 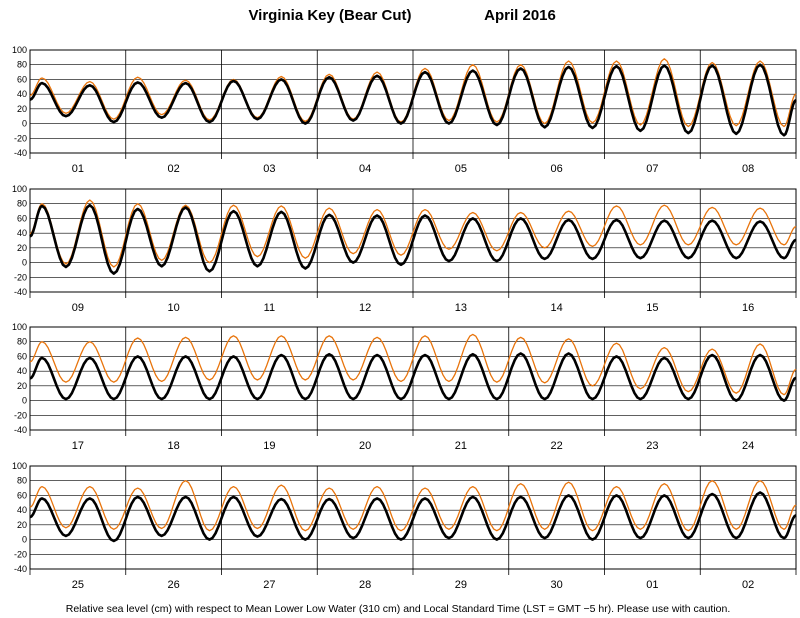 I want to click on day-label: 07, so click(x=652, y=169).